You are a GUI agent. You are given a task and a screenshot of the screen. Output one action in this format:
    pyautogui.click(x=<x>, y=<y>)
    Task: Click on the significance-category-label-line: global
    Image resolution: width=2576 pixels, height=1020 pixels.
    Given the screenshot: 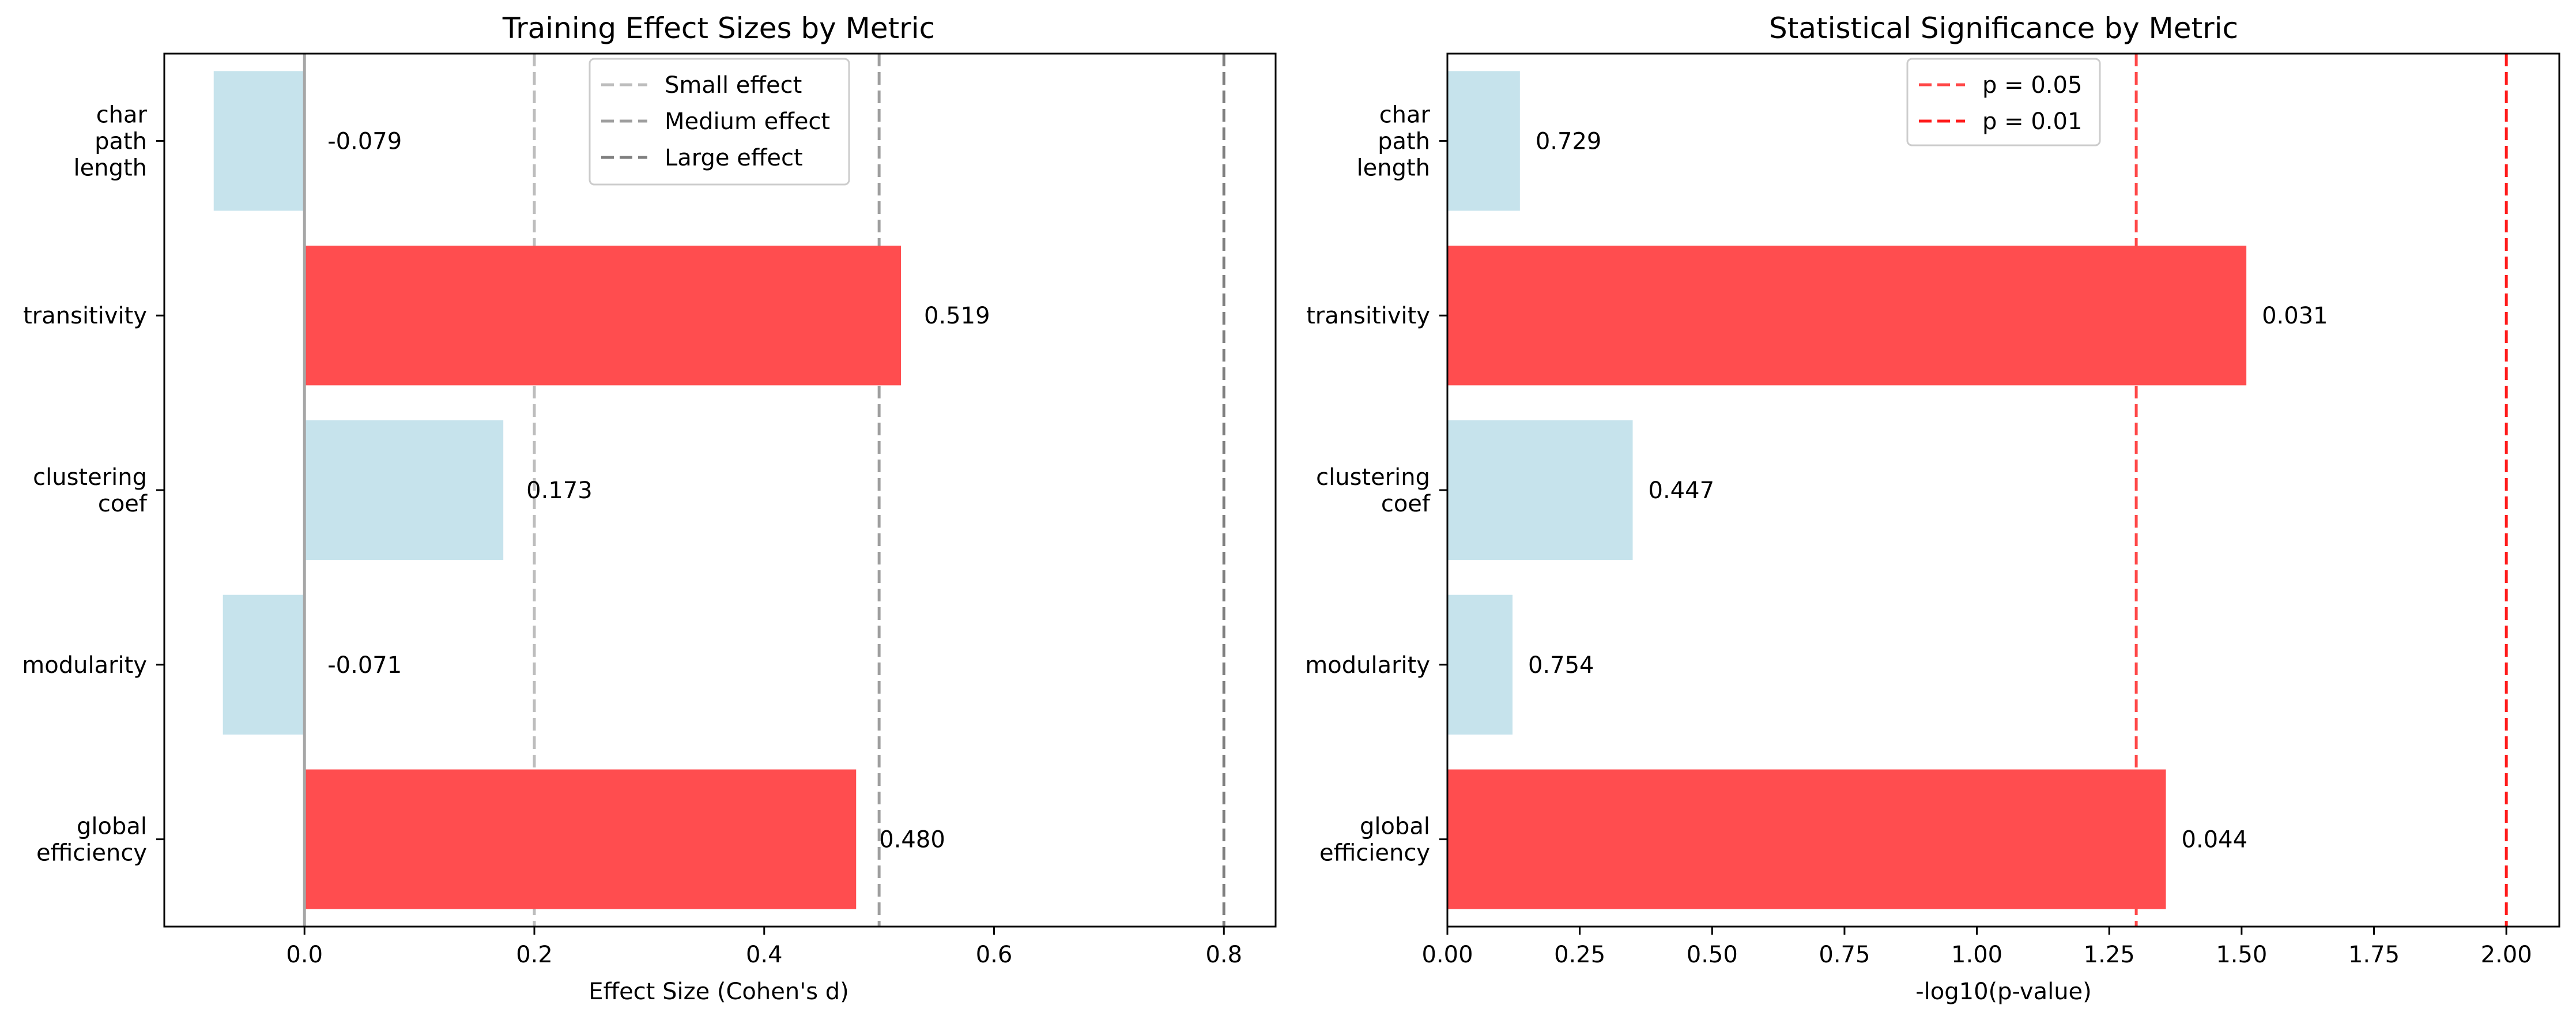 What is the action you would take?
    pyautogui.click(x=1395, y=827)
    